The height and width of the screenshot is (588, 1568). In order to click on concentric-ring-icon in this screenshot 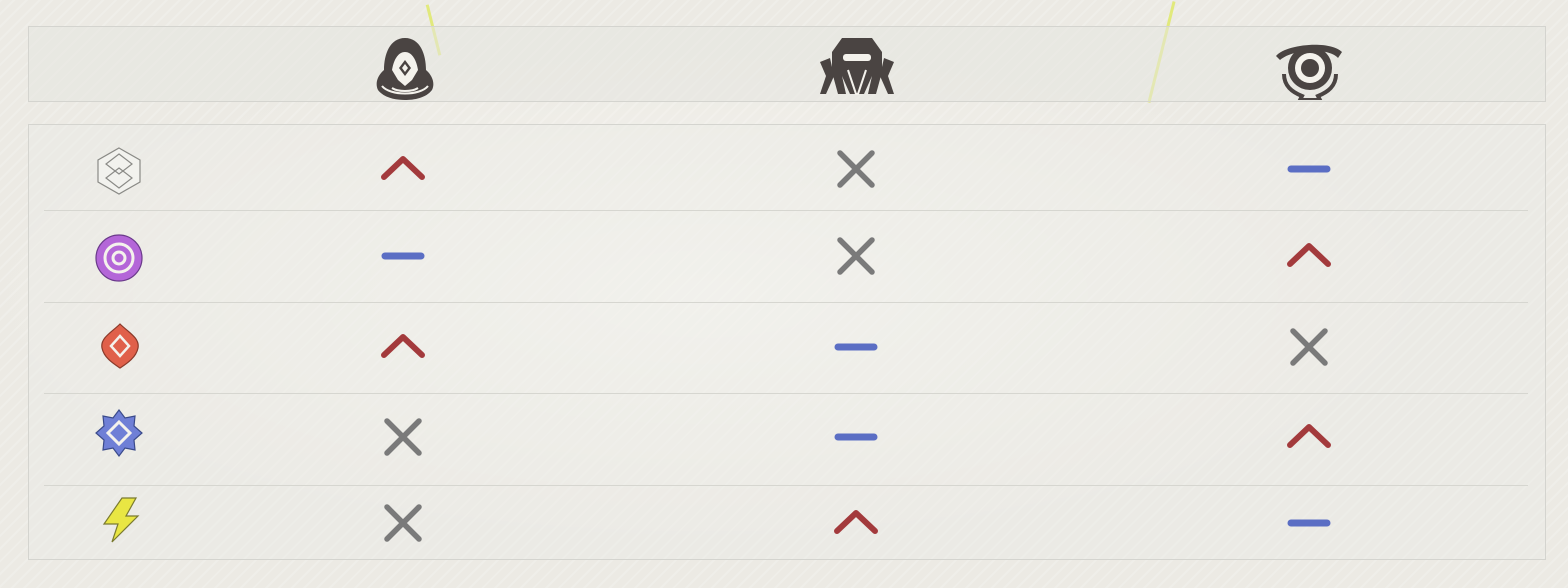, I will do `click(119, 258)`.